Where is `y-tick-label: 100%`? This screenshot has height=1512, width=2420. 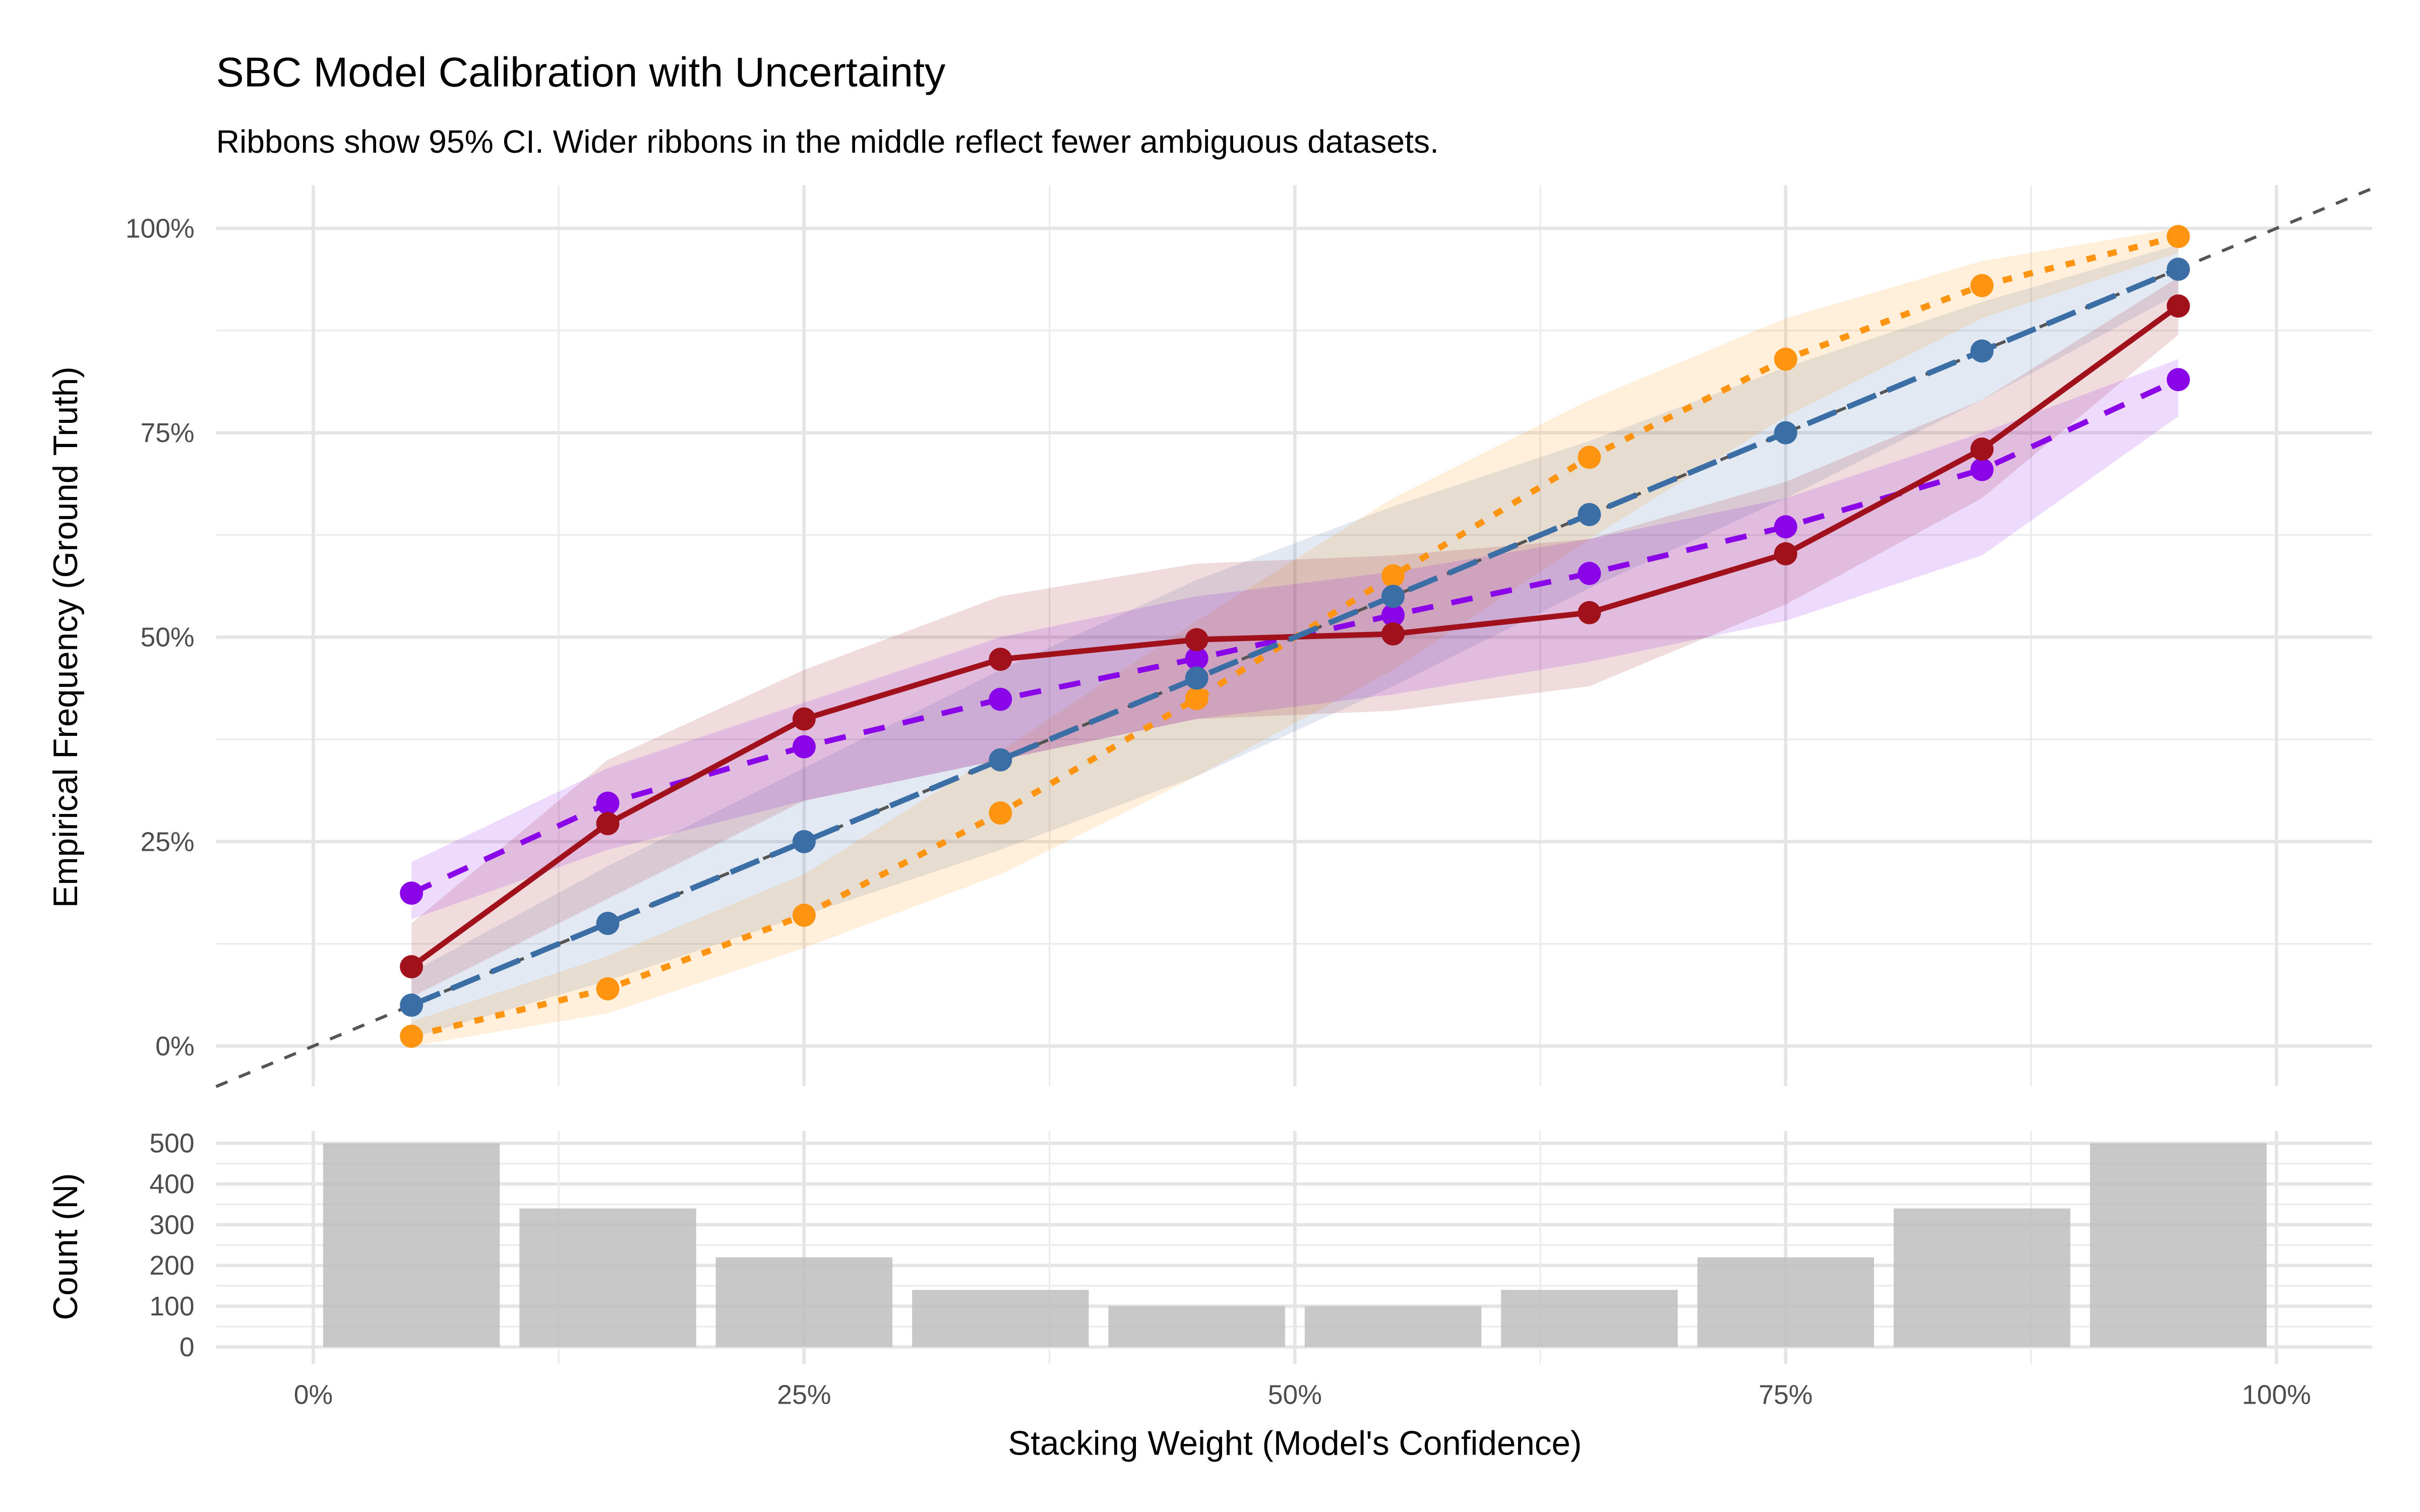
y-tick-label: 100% is located at coordinates (160, 229).